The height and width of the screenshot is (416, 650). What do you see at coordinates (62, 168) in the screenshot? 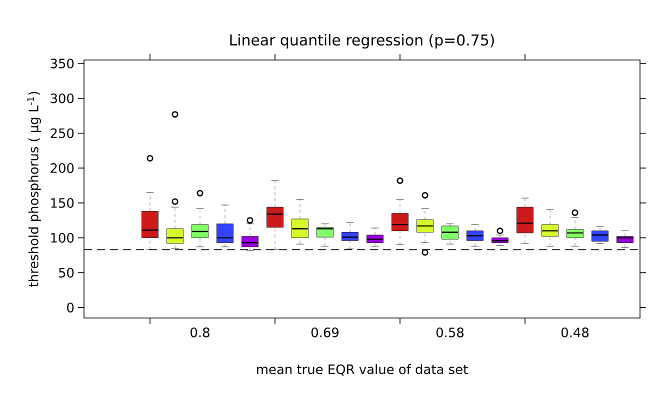
I see `y-tick-label: 200` at bounding box center [62, 168].